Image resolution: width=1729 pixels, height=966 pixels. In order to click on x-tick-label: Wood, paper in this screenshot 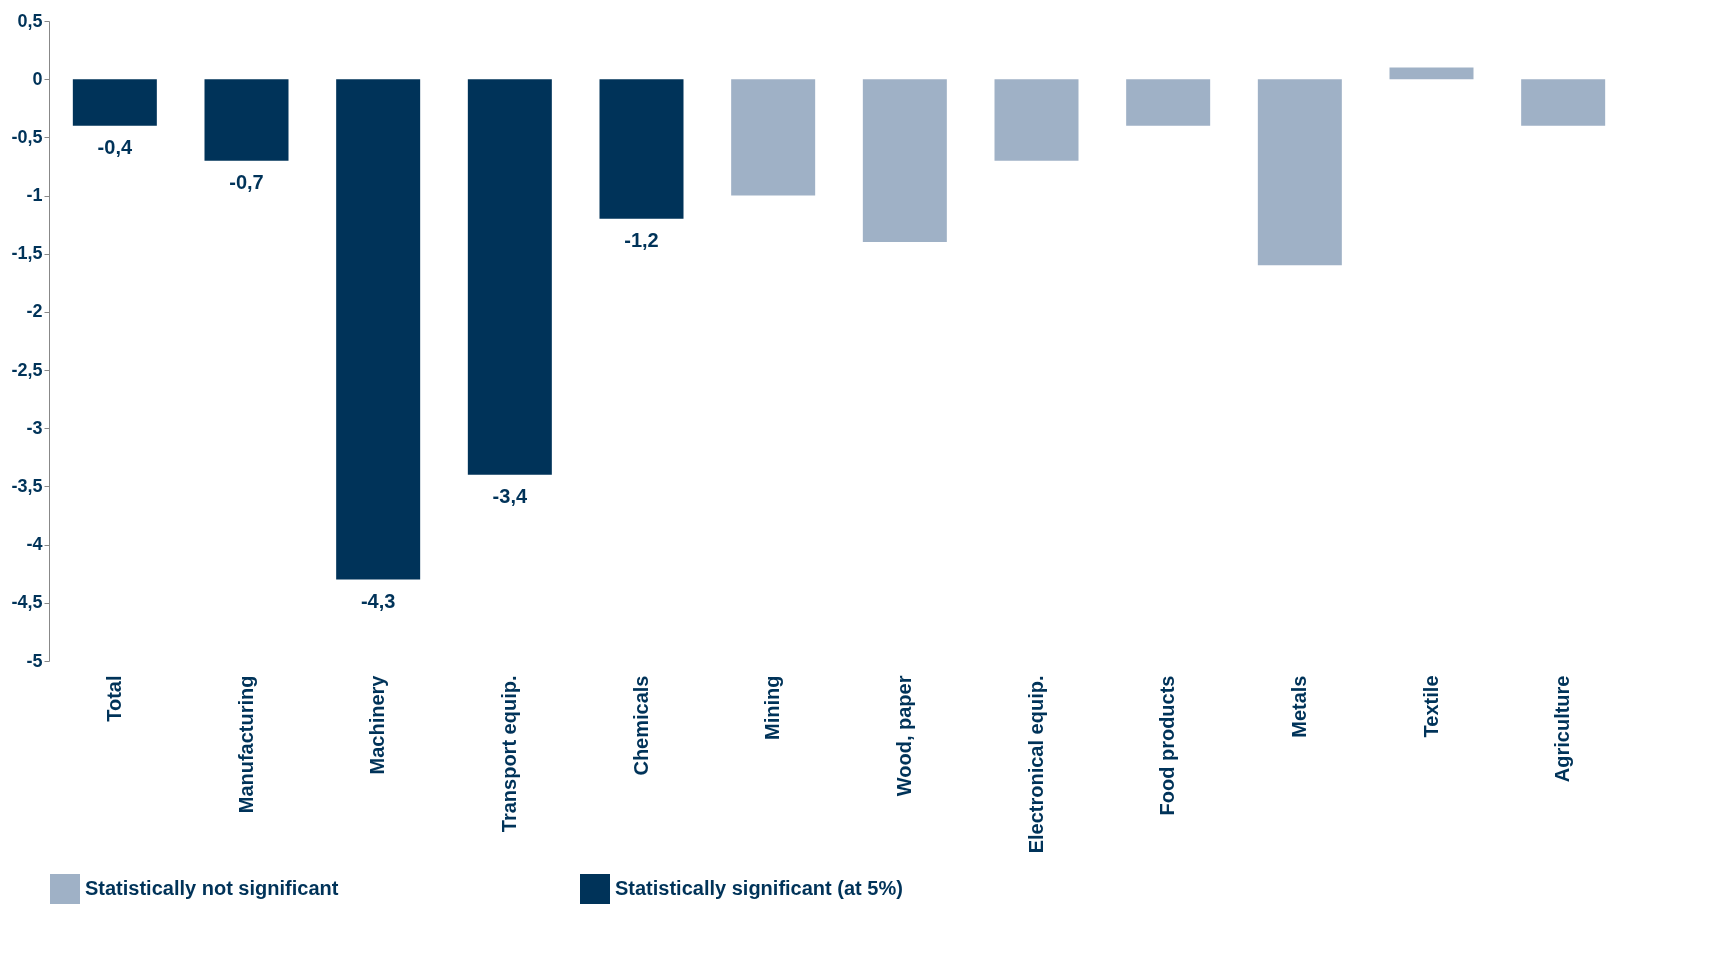, I will do `click(903, 736)`.